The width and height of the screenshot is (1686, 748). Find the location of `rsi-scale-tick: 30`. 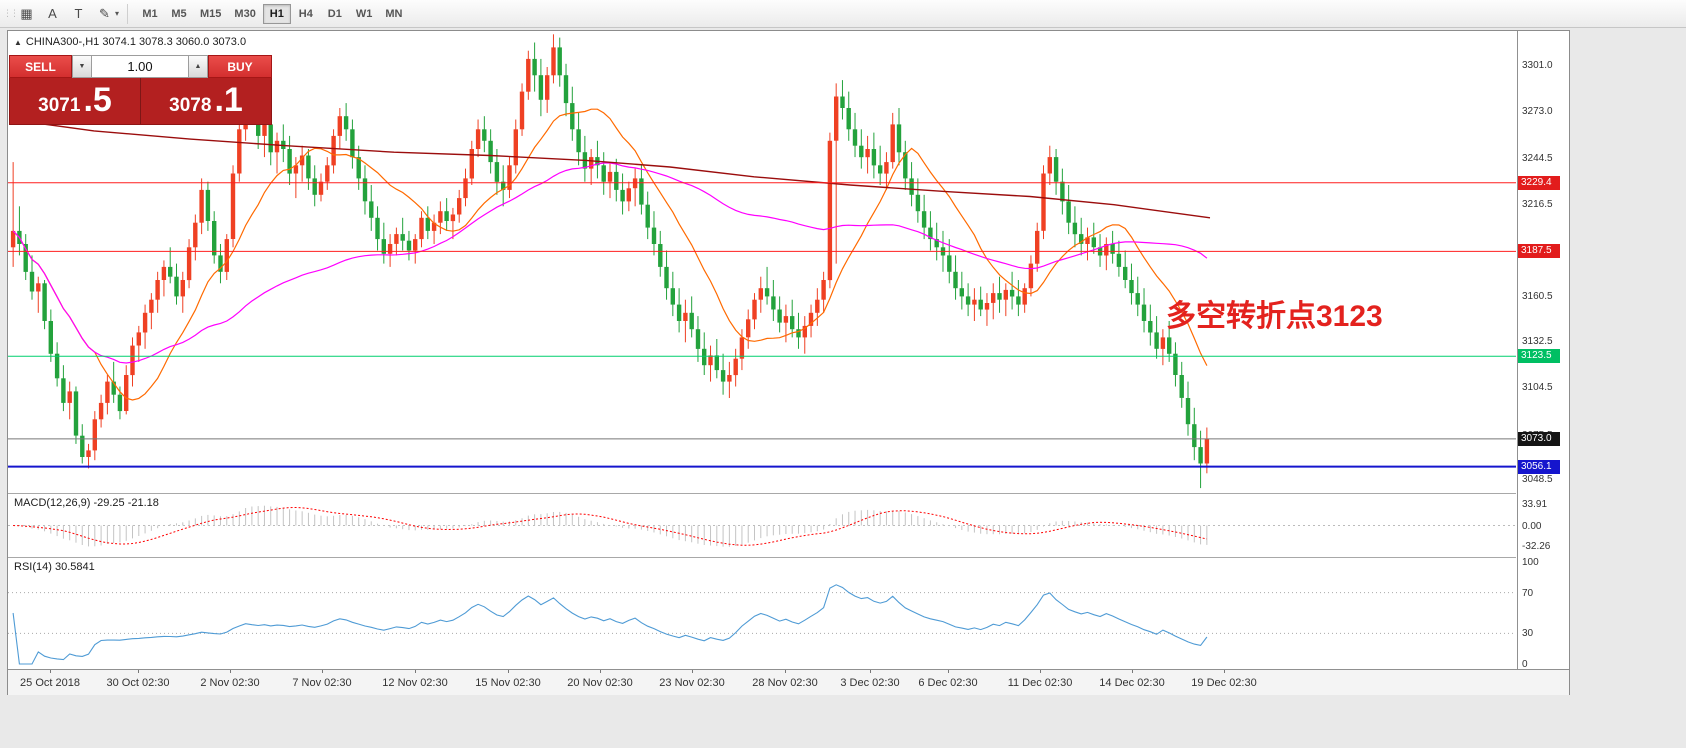

rsi-scale-tick: 30 is located at coordinates (1528, 634).